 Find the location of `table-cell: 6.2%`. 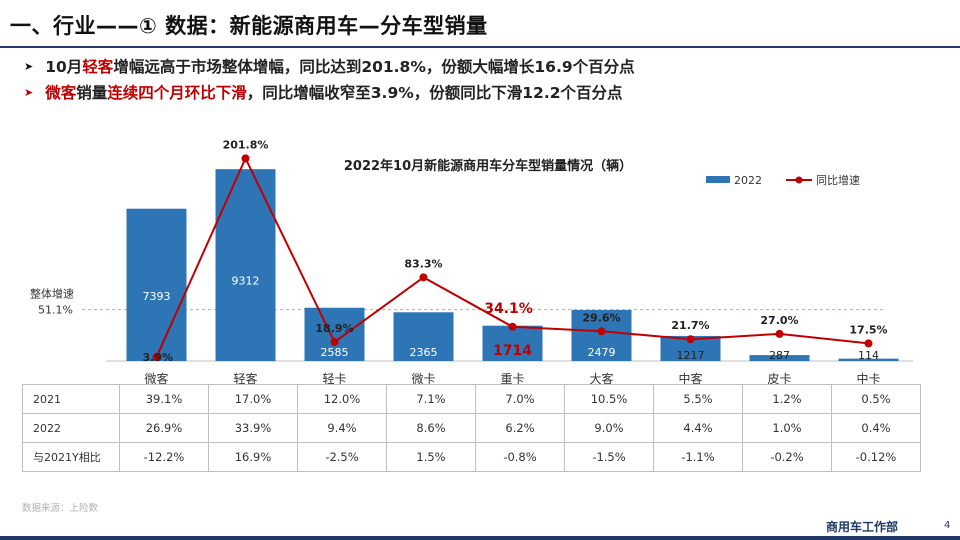

table-cell: 6.2% is located at coordinates (520, 428).